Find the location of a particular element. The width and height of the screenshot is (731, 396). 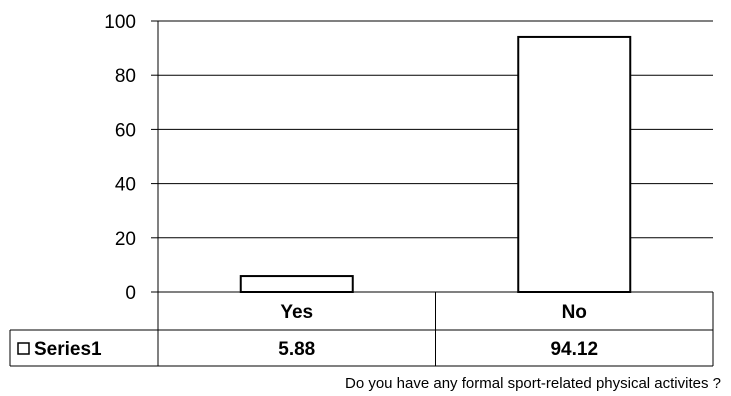

x-tick-label: Yes is located at coordinates (296, 312).